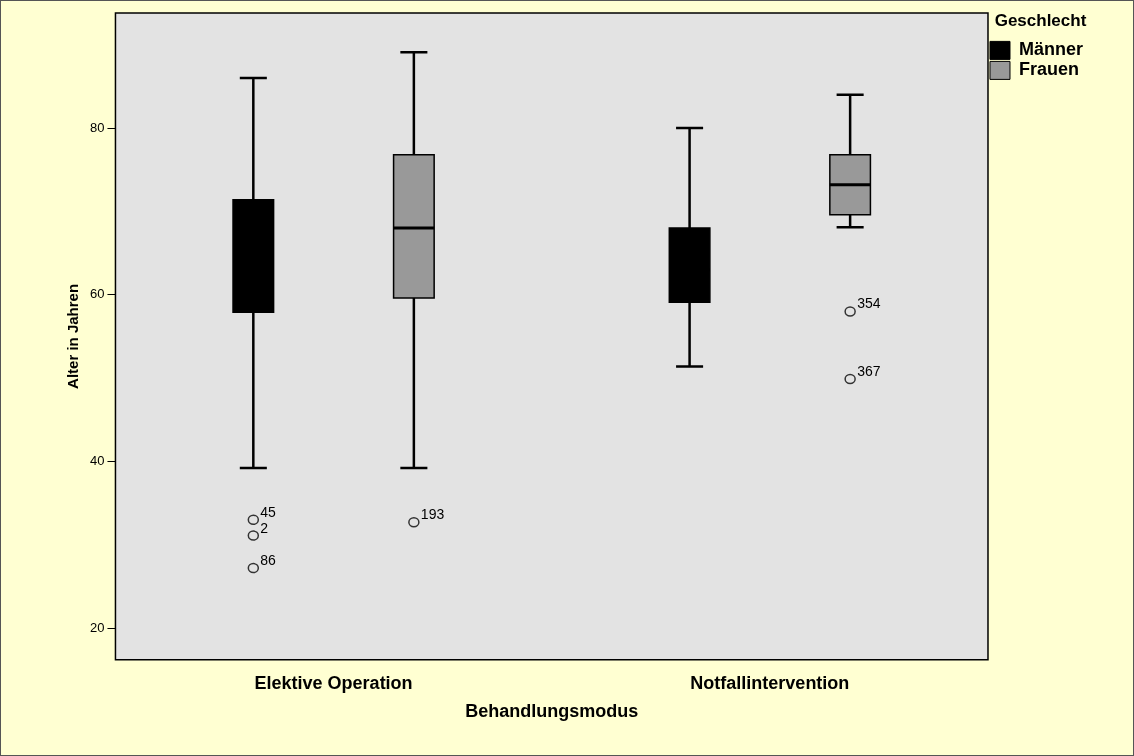 This screenshot has width=1134, height=756. What do you see at coordinates (264, 527) in the screenshot?
I see `annotation: 2` at bounding box center [264, 527].